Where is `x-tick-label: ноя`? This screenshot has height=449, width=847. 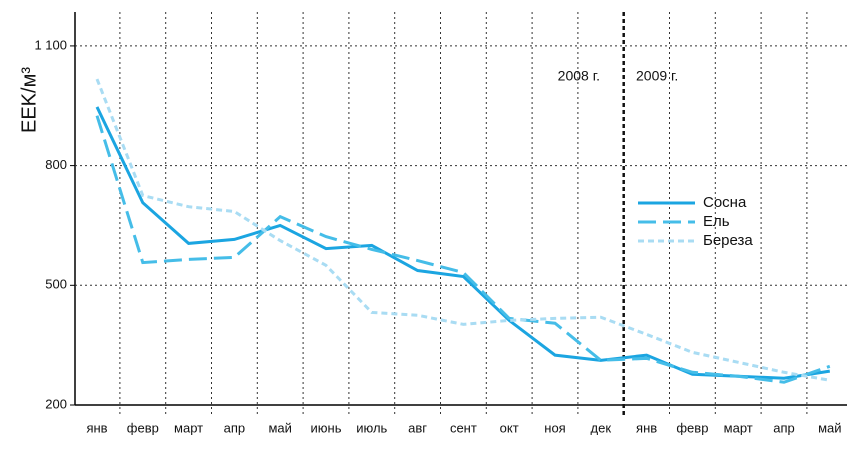 x-tick-label: ноя is located at coordinates (554, 427).